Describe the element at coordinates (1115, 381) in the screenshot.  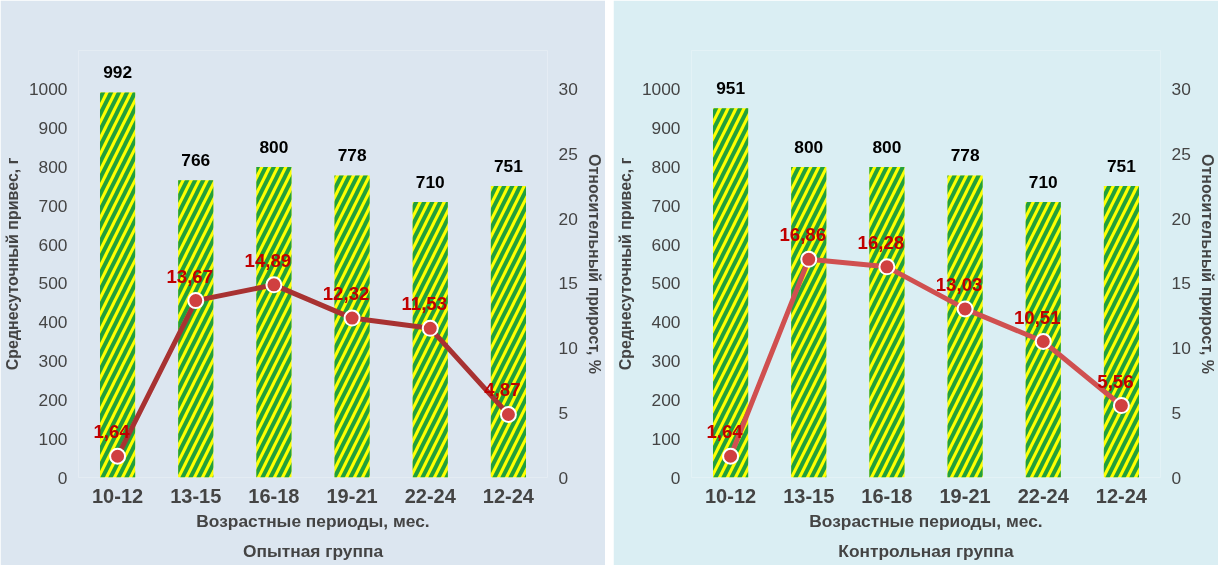
I see `data-label: 5,56` at that location.